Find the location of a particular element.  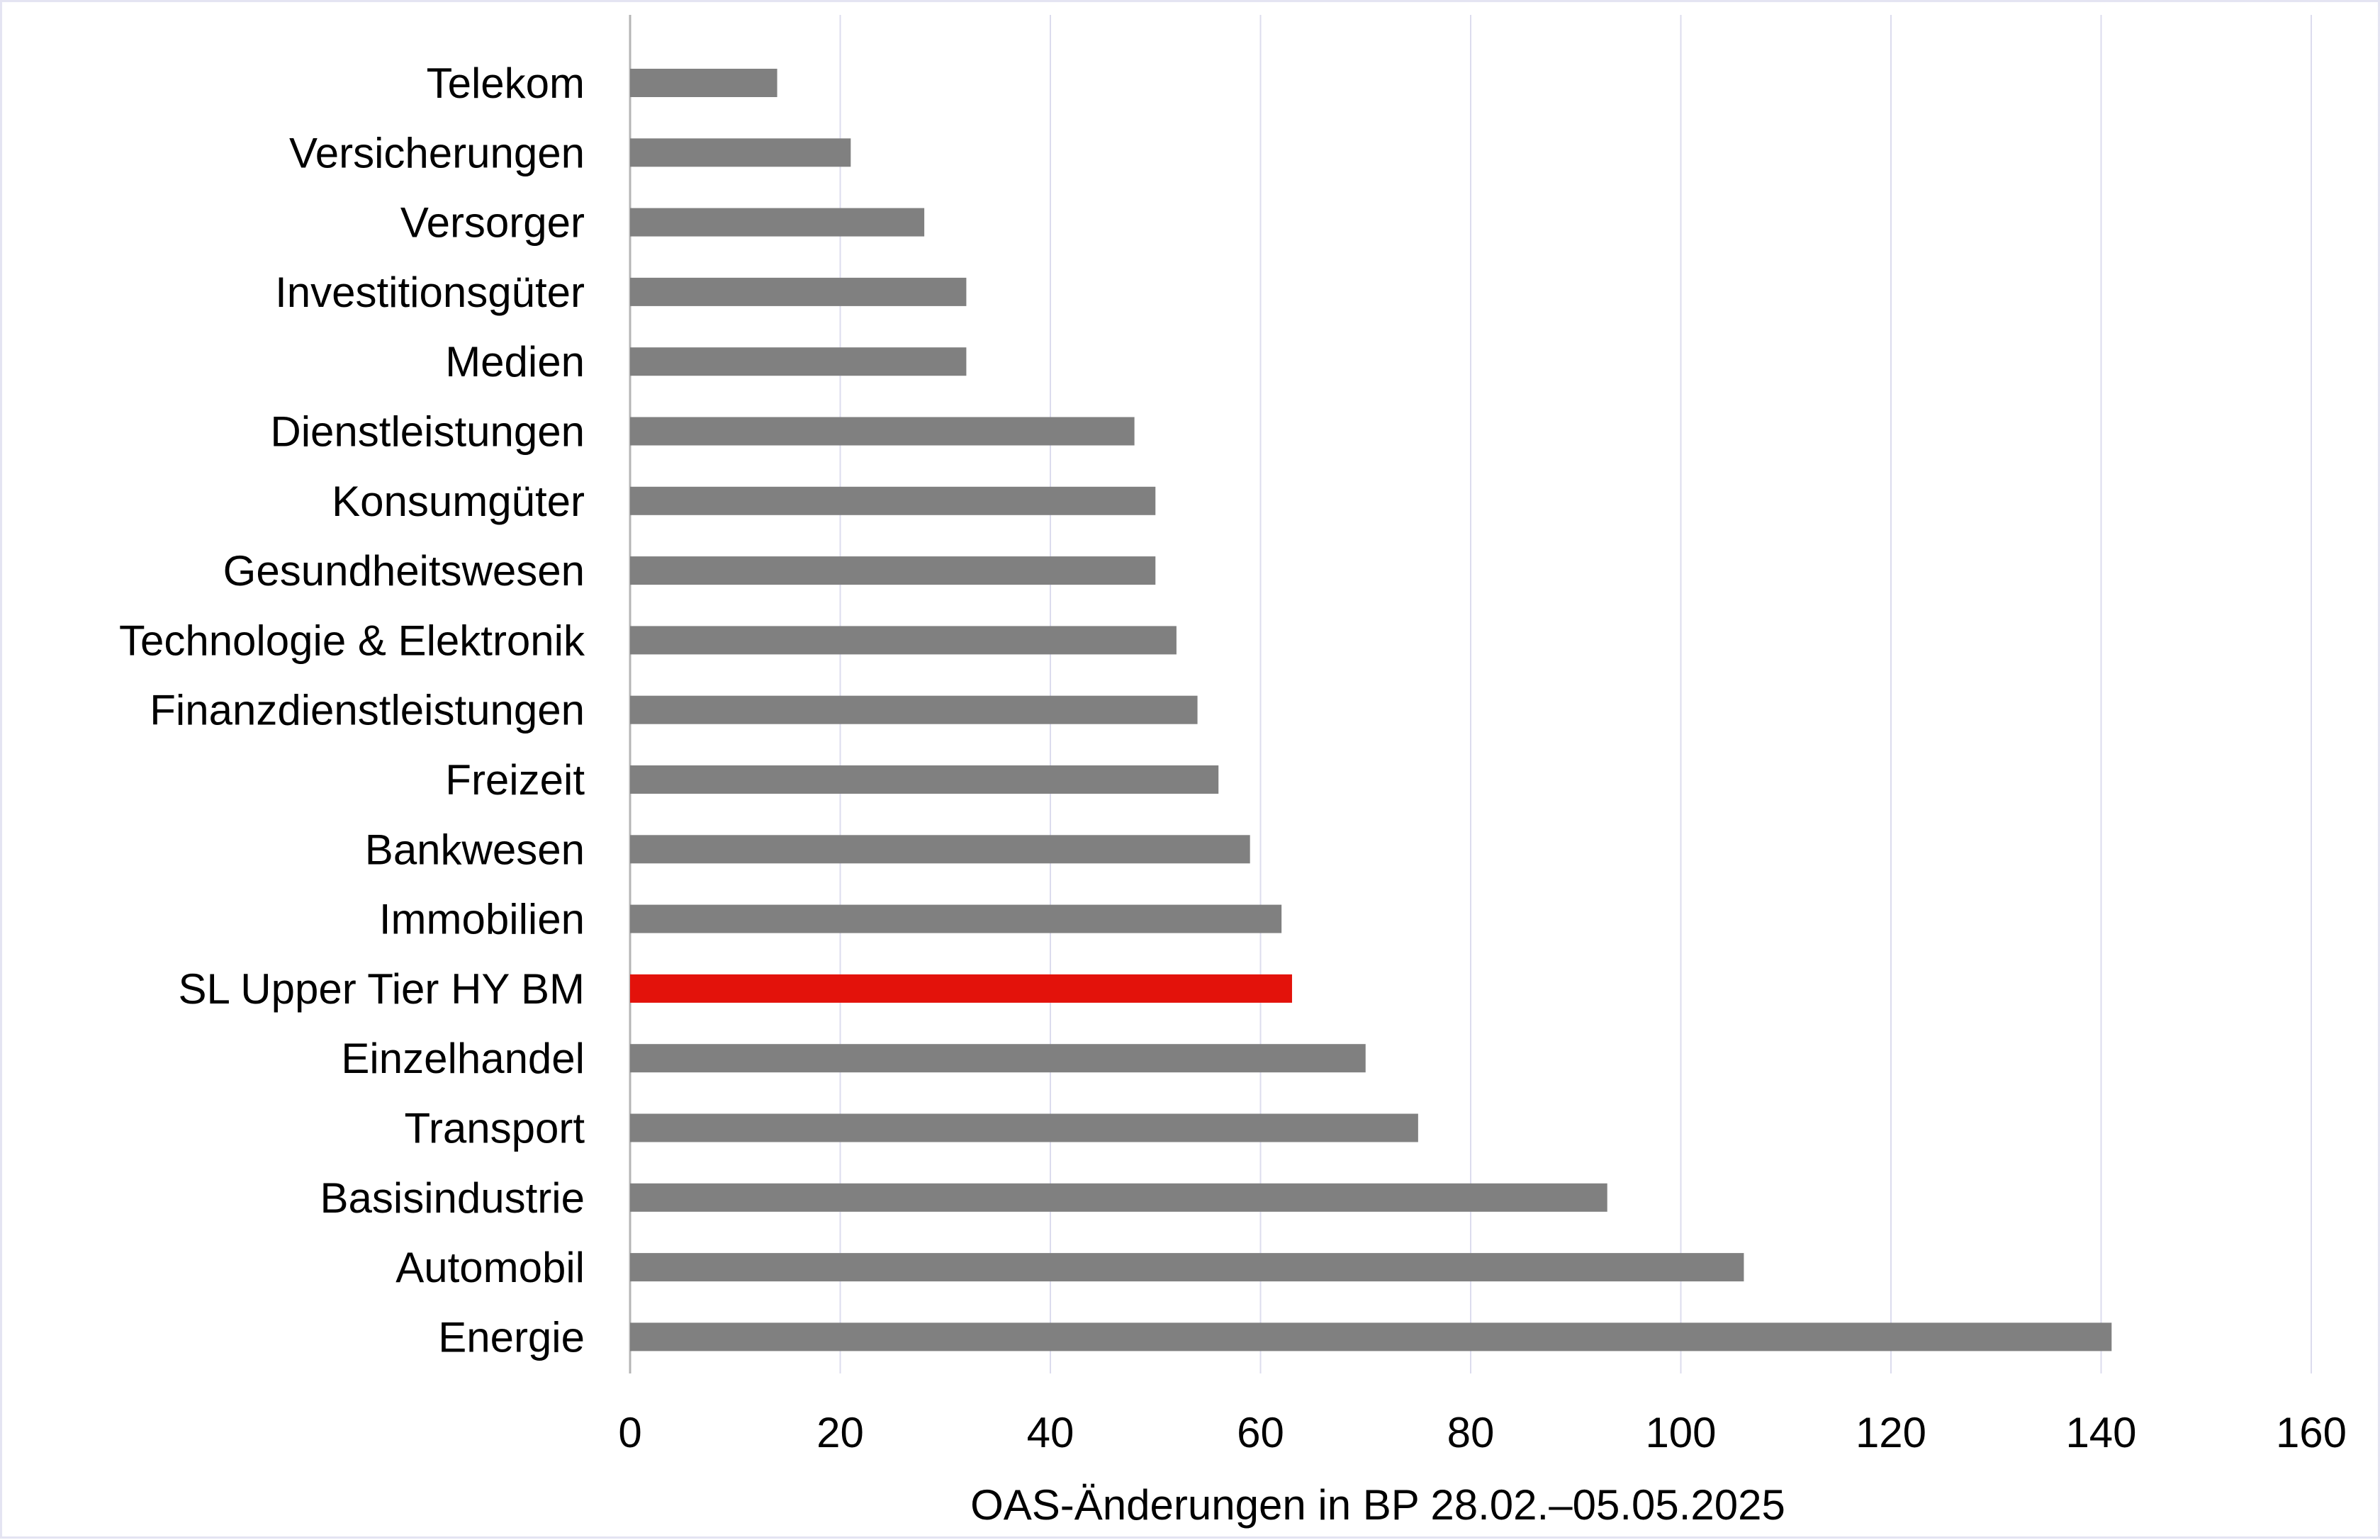

bar-immobilien is located at coordinates (956, 919).